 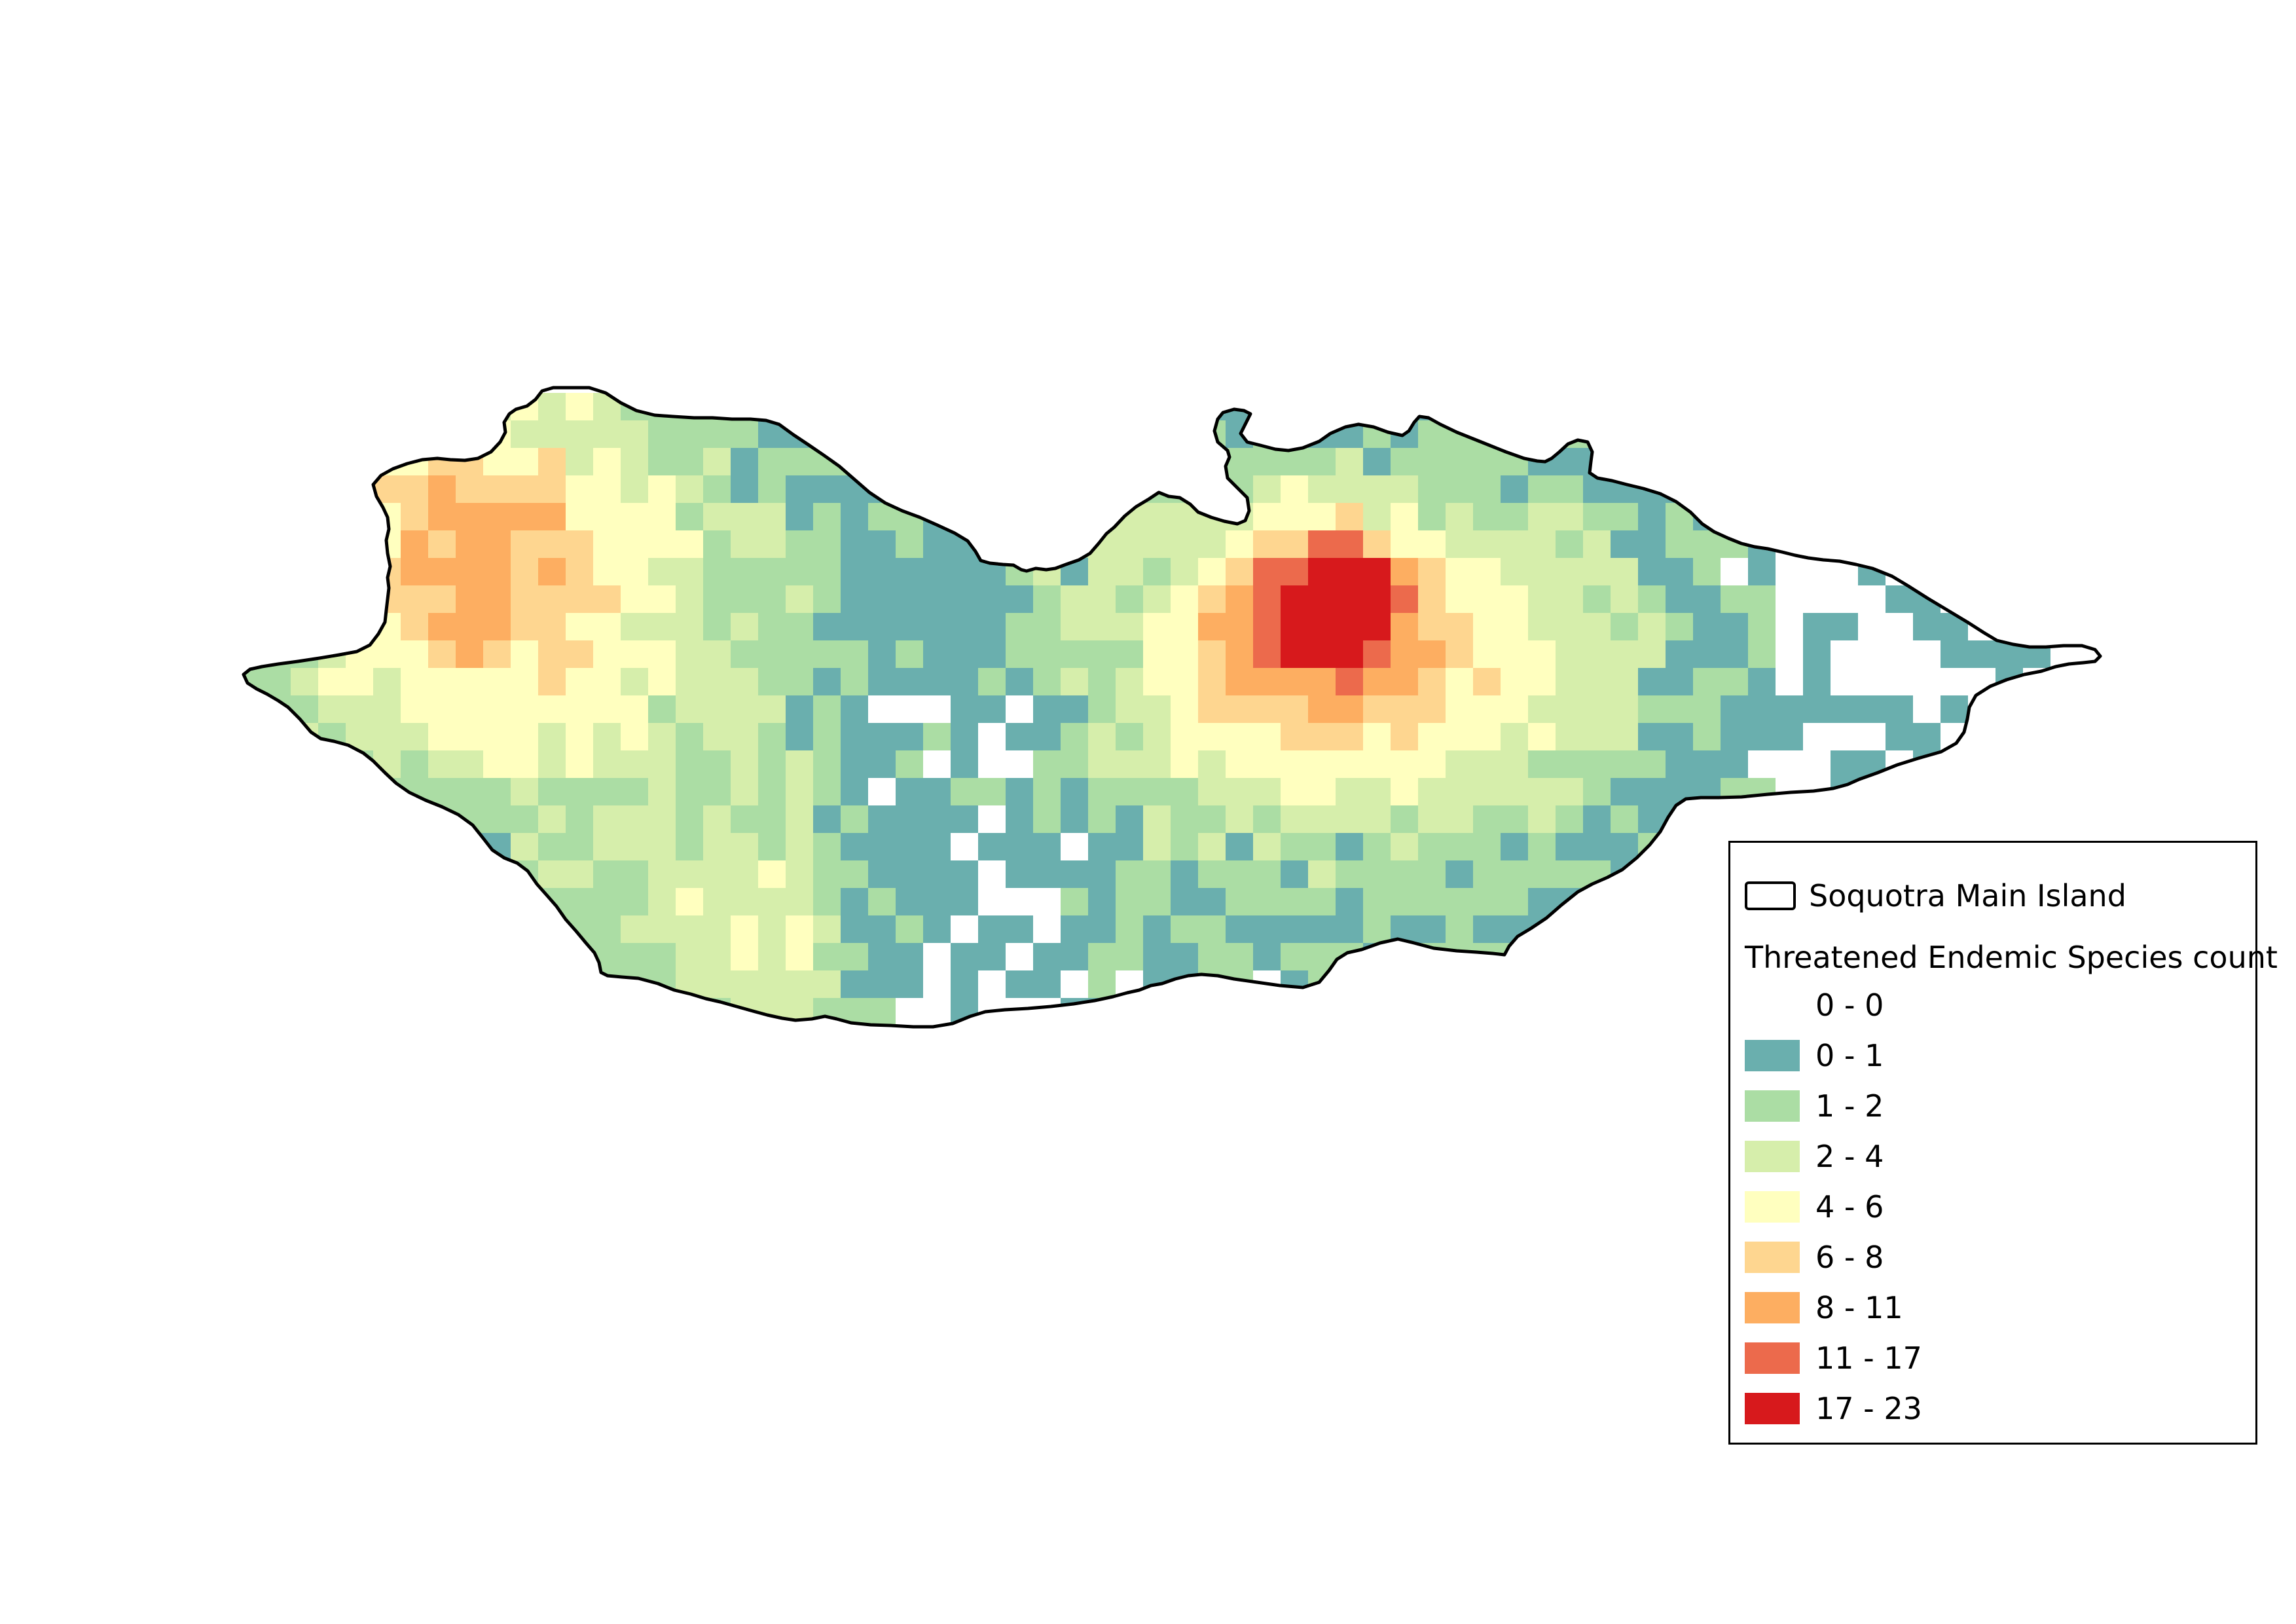 I want to click on class-label: 0 - 0, so click(x=1849, y=1005).